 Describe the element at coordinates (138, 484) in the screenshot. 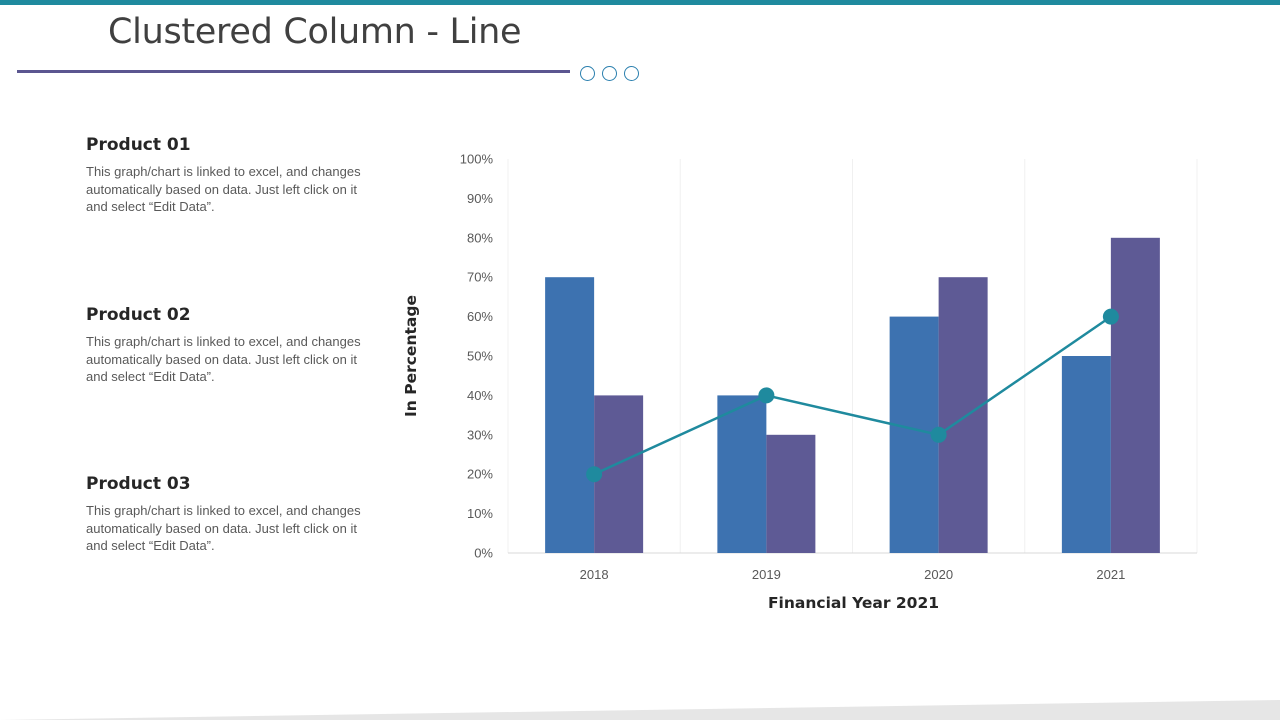

I see `product-title: Product 03` at that location.